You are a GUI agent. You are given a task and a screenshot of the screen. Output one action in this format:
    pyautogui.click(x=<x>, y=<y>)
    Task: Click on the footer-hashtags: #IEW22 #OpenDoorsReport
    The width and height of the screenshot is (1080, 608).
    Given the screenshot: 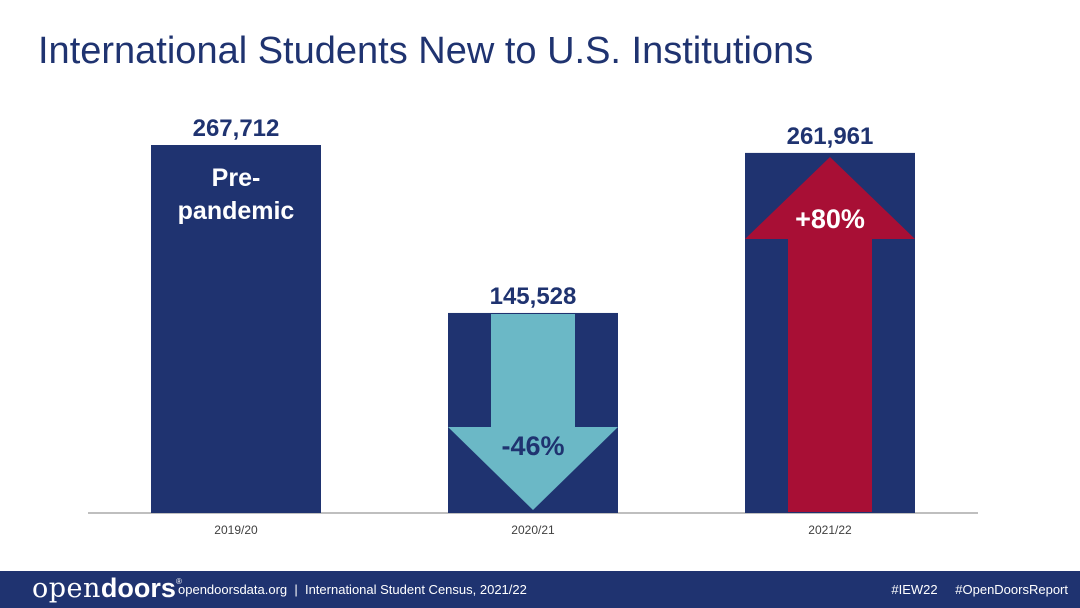 What is the action you would take?
    pyautogui.click(x=972, y=589)
    